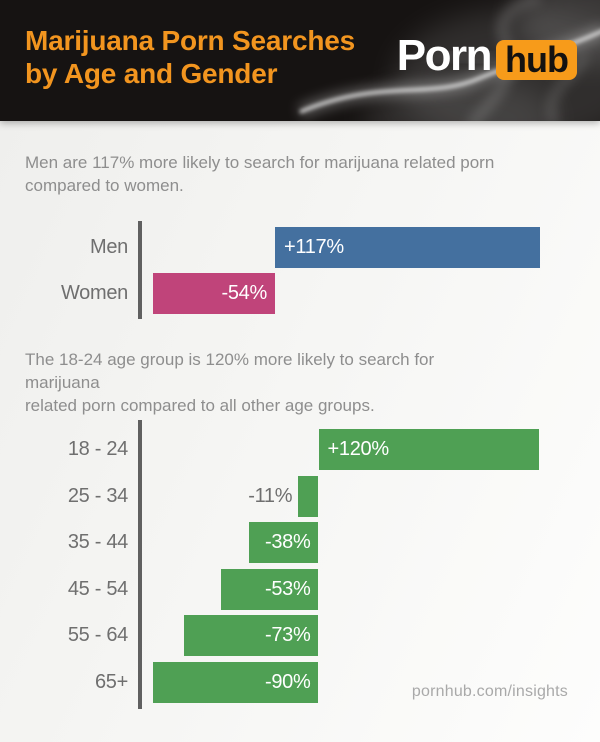 This screenshot has width=600, height=742. I want to click on category-label: 25 - 34, so click(97, 495).